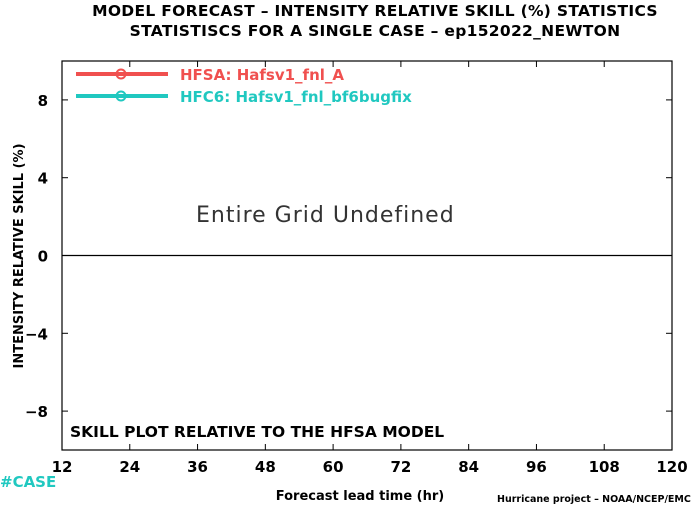 This screenshot has height=511, width=700. Describe the element at coordinates (400, 467) in the screenshot. I see `x-tick-label: 72` at that location.